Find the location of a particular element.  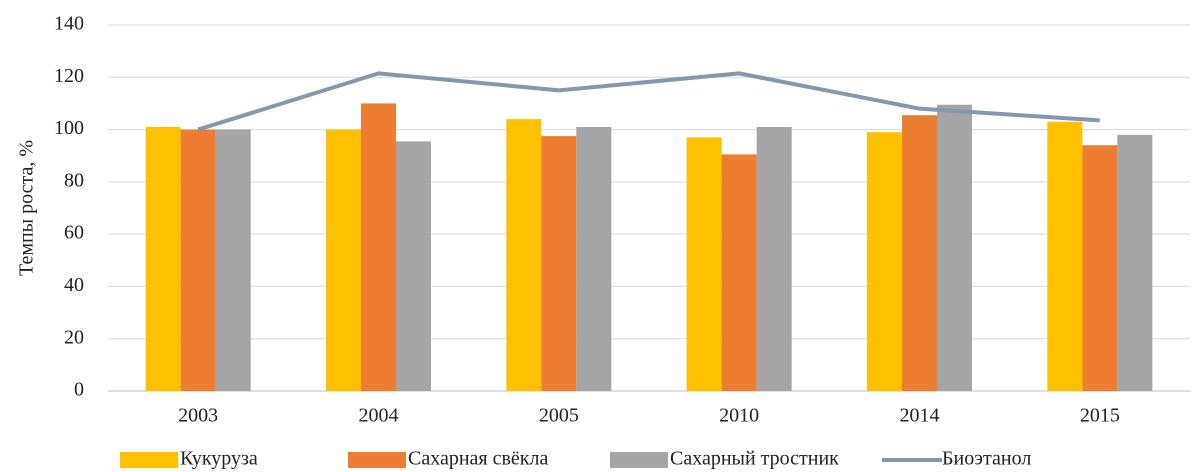

y-tick-label: 0 is located at coordinates (79, 390).